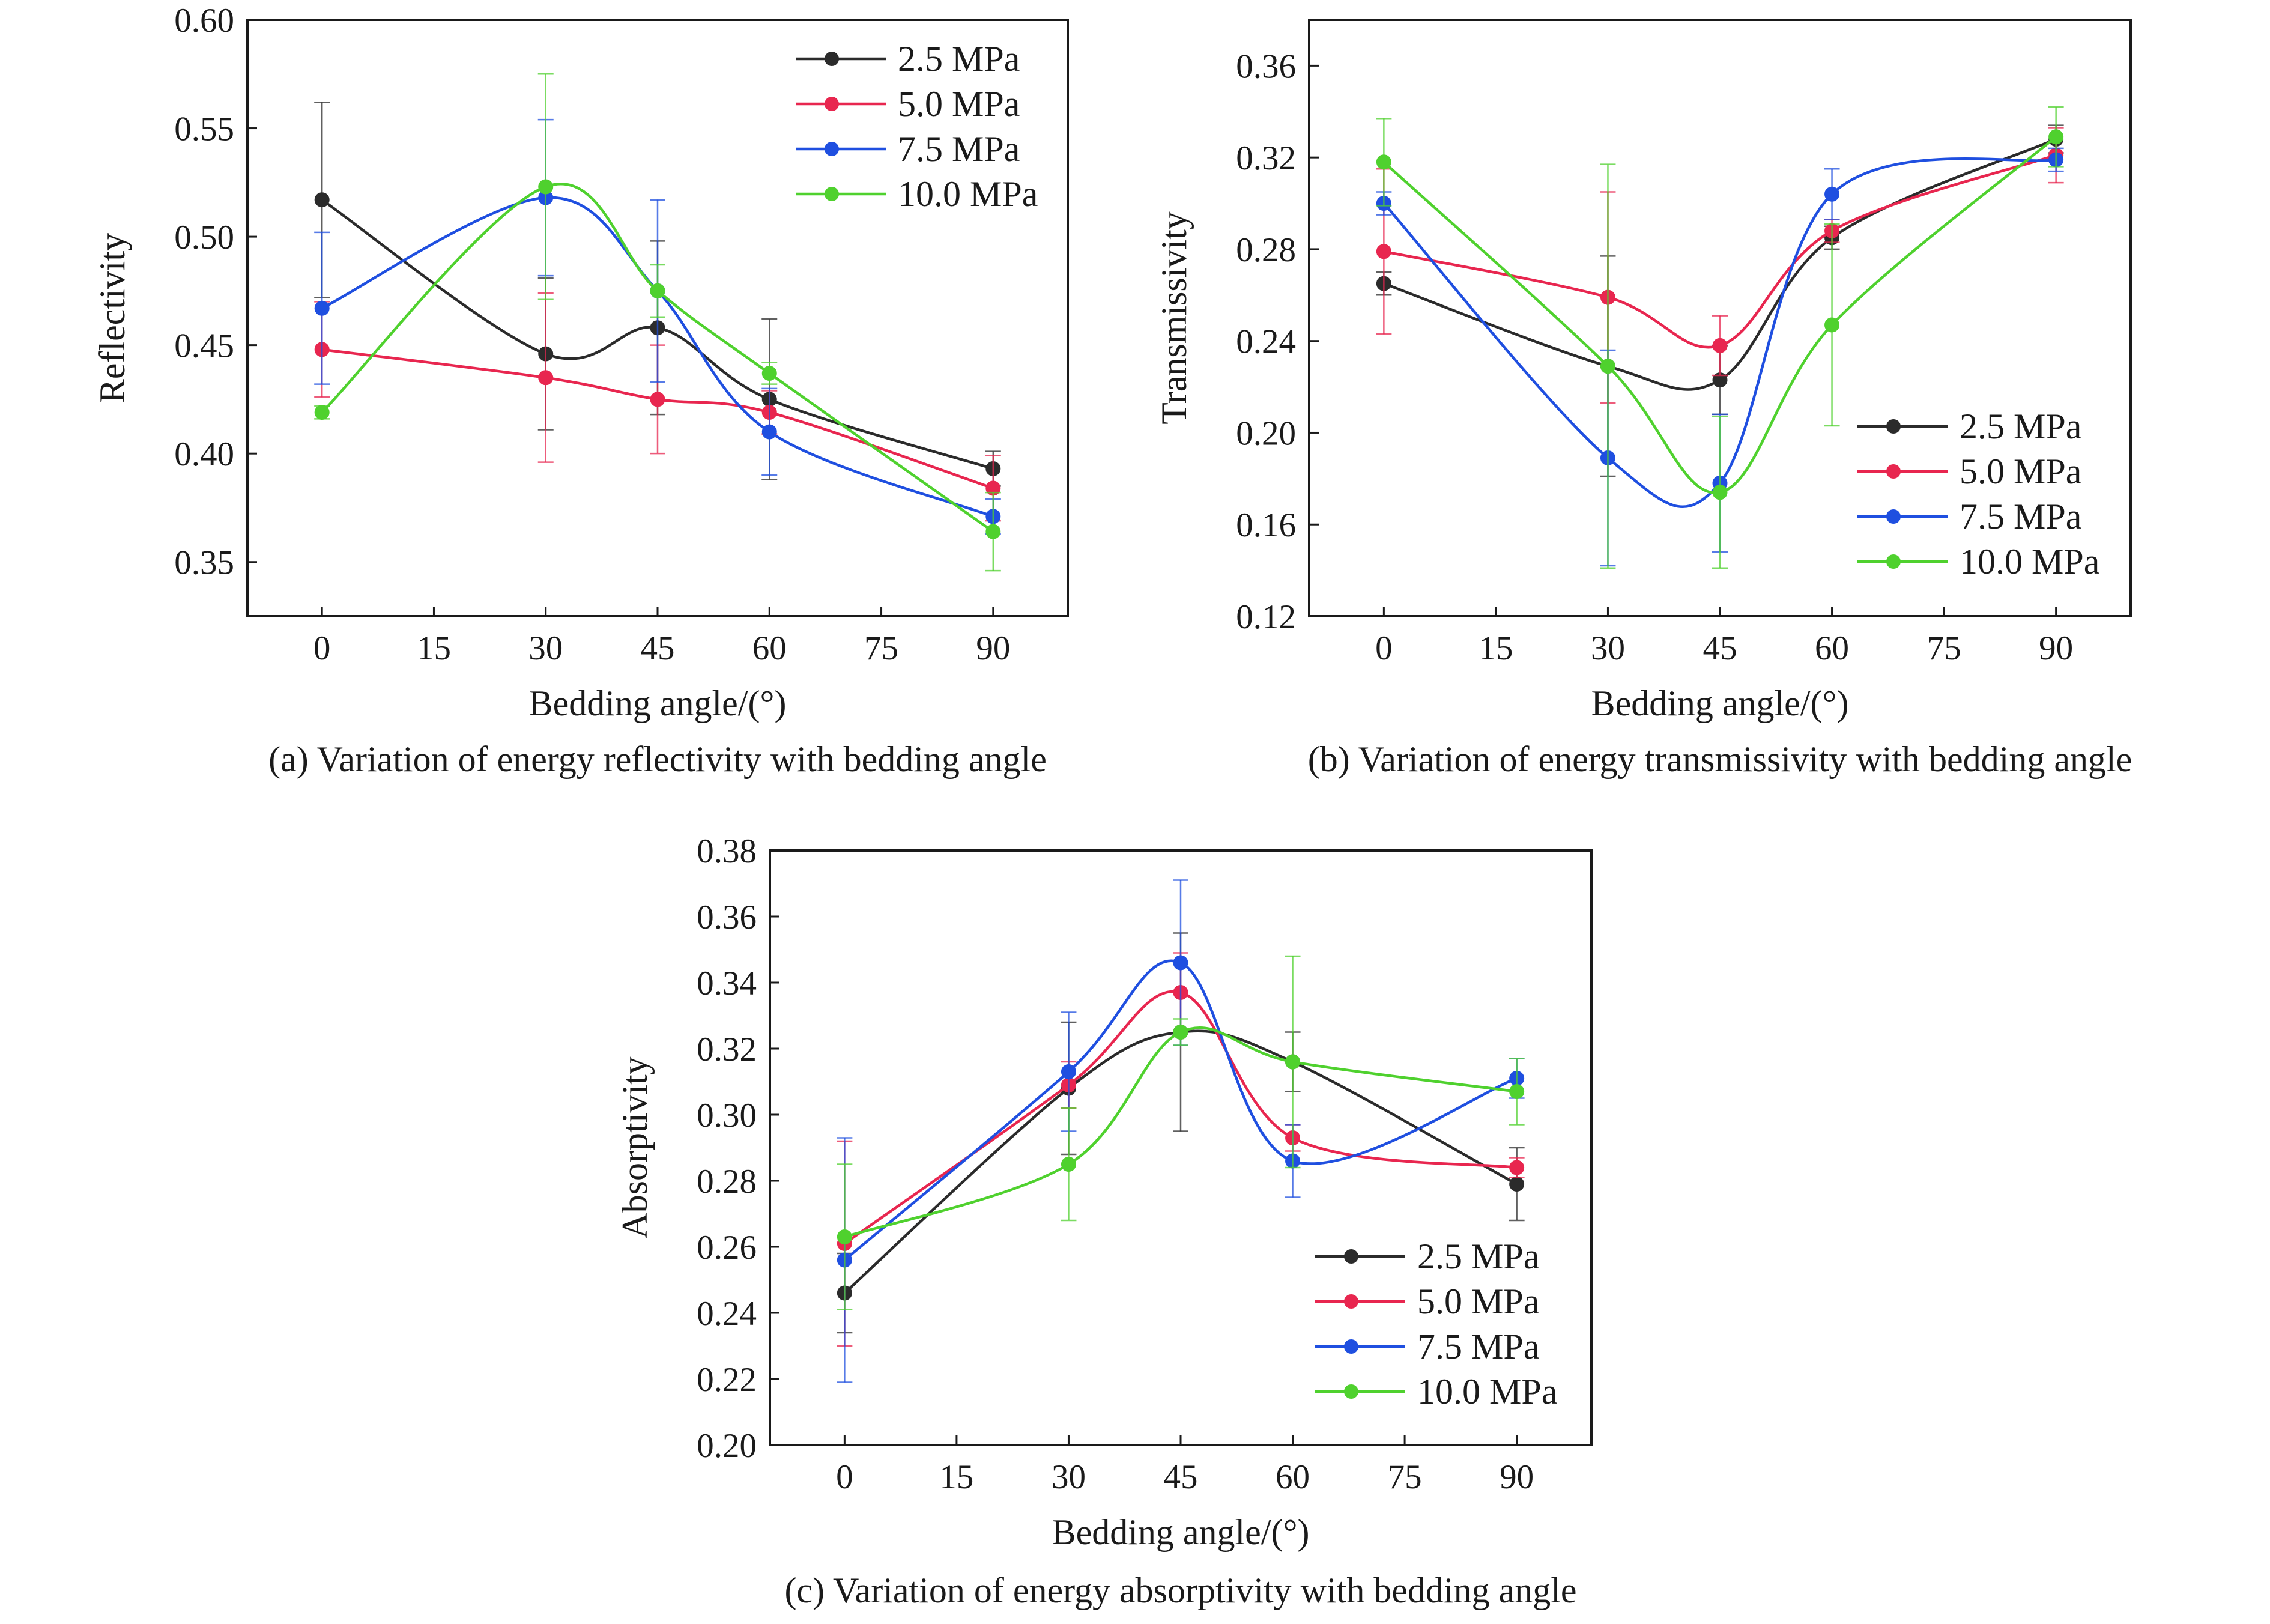 The image size is (2270, 1624). I want to click on y-tick-label: 0.34, so click(727, 983).